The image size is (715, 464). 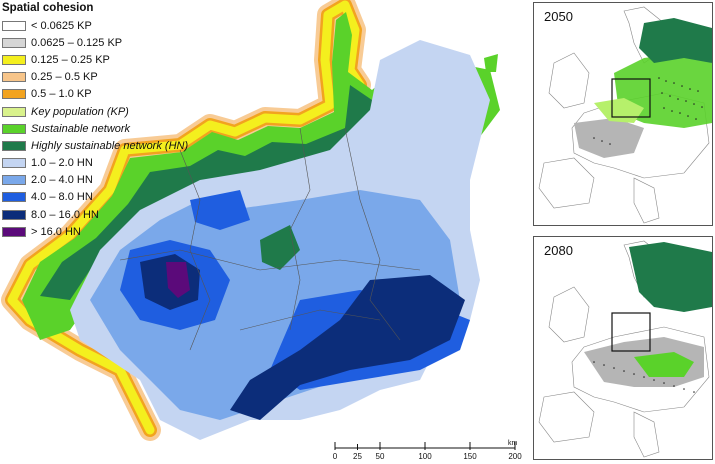 I want to click on legend-label: 0.0625 – 0.125 KP, so click(x=77, y=42).